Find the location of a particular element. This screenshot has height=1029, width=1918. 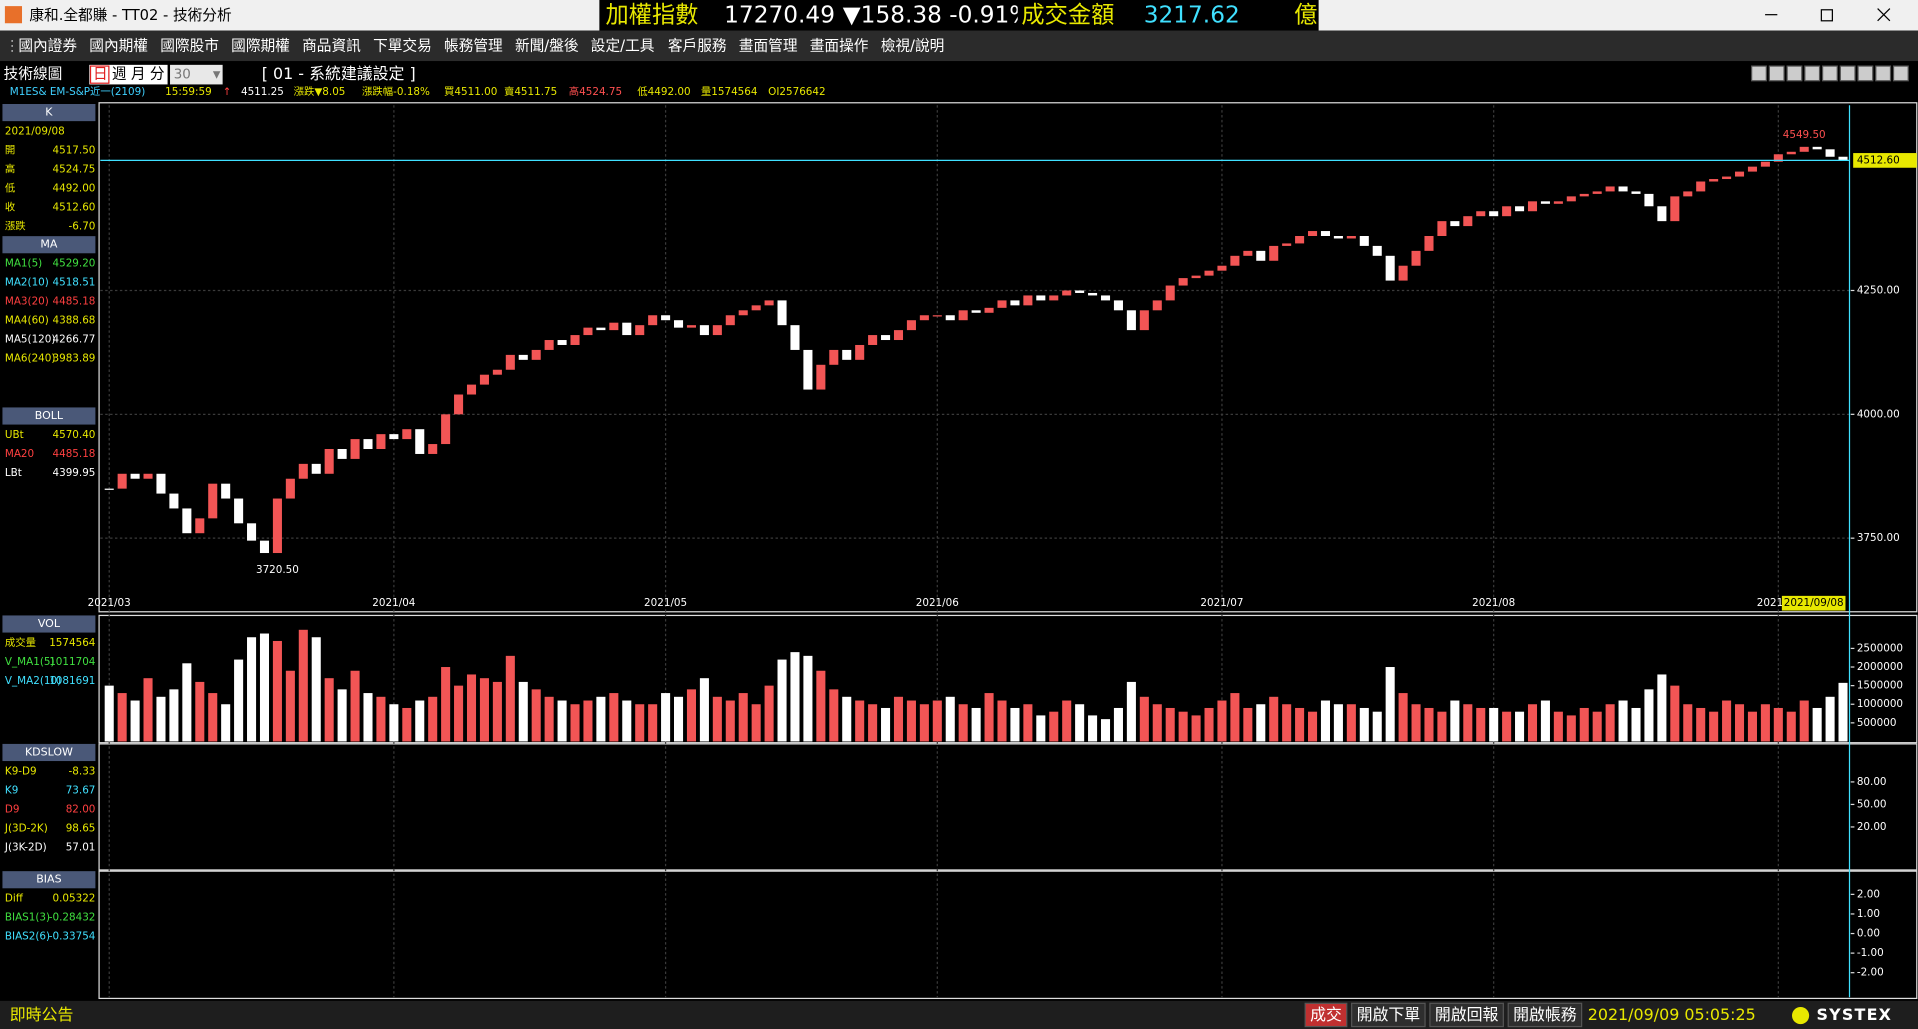

brand: SYSTEX is located at coordinates (1854, 1014).